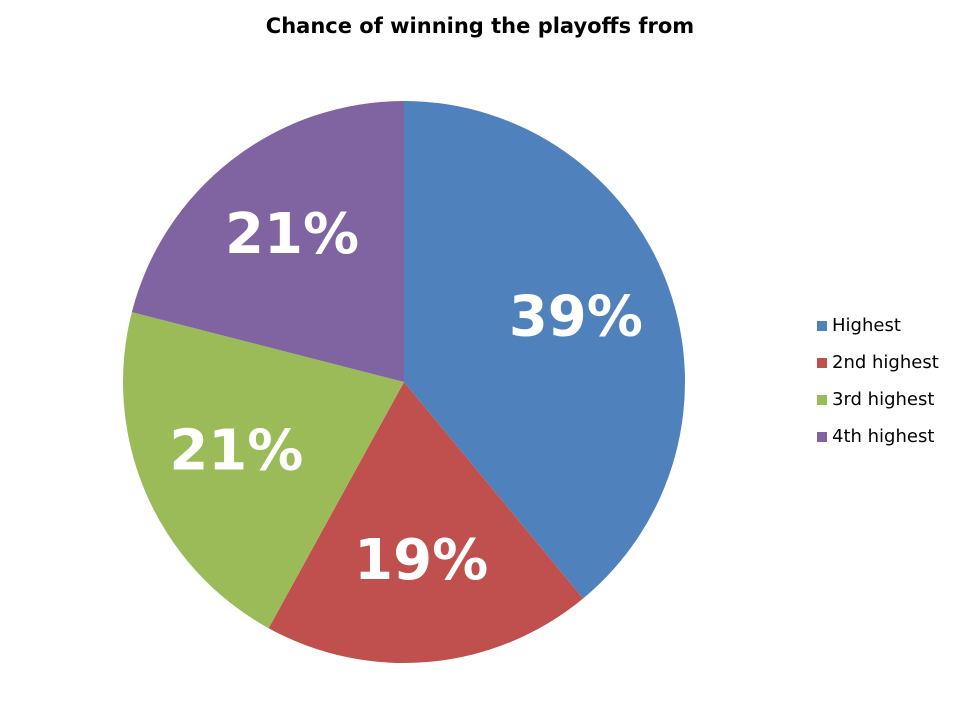 Image resolution: width=961 pixels, height=720 pixels. What do you see at coordinates (576, 316) in the screenshot?
I see `data-label: 39%` at bounding box center [576, 316].